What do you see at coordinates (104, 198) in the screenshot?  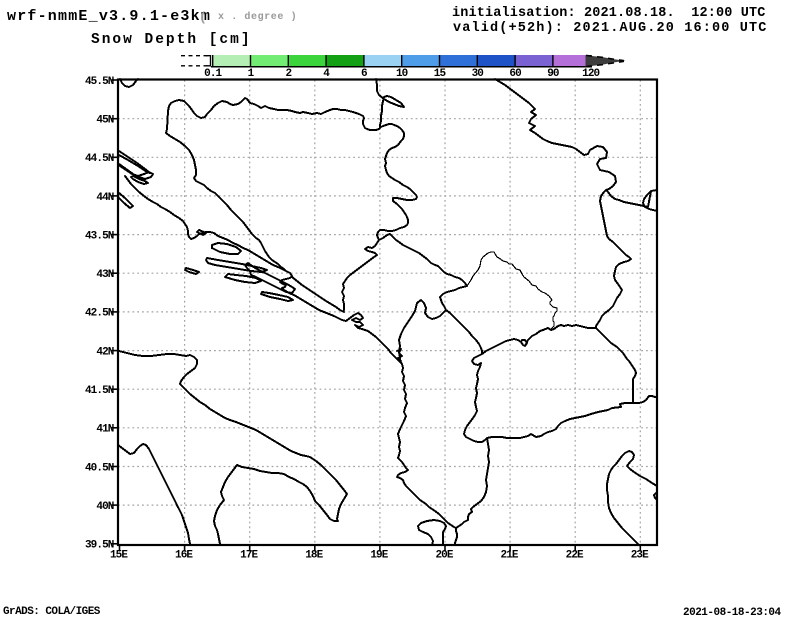 I see `svg-text: 44N` at bounding box center [104, 198].